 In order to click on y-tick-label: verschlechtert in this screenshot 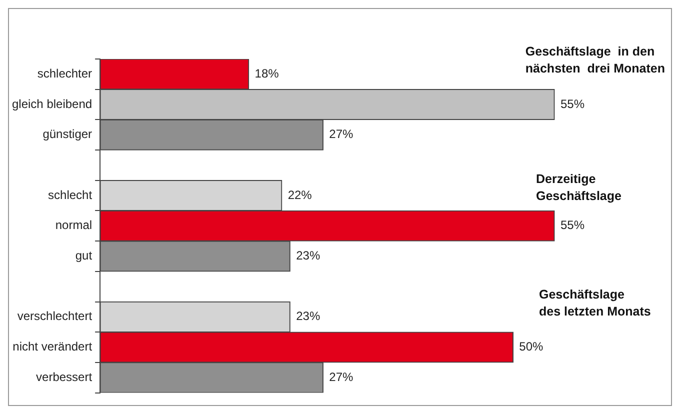, I will do `click(55, 316)`.